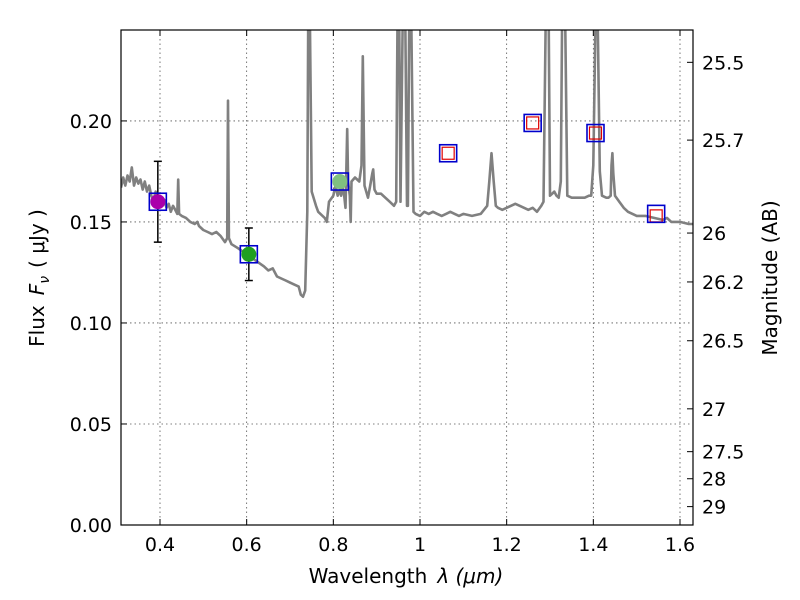  What do you see at coordinates (91, 526) in the screenshot?
I see `y-tick-label: 0.00` at bounding box center [91, 526].